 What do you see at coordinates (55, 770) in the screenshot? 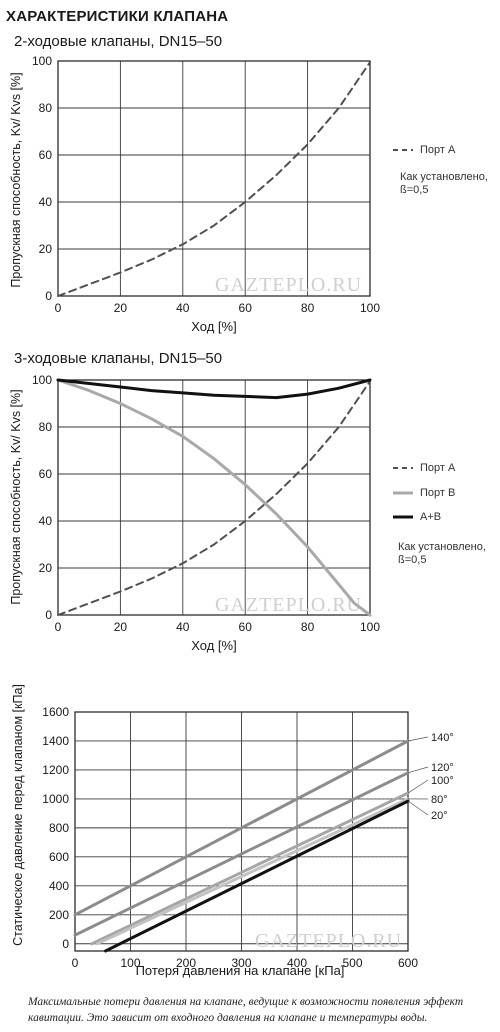
I see `chart3-y-tick-label: 1200` at bounding box center [55, 770].